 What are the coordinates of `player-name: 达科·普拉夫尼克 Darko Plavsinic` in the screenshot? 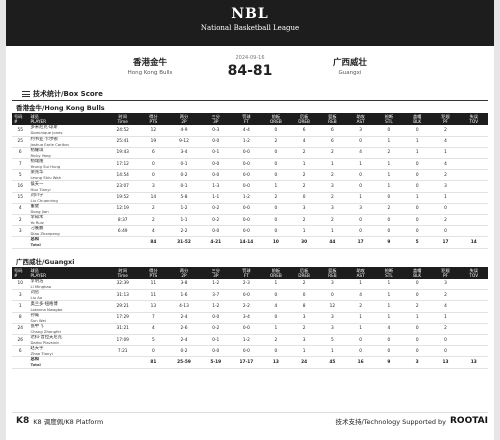 It's located at (67, 340).